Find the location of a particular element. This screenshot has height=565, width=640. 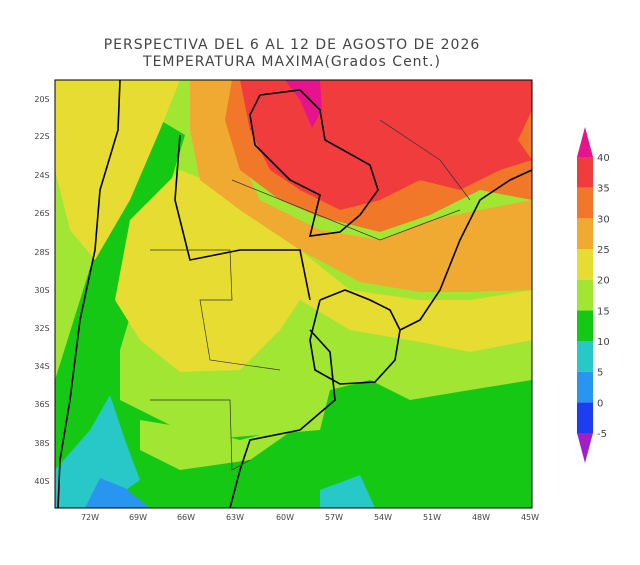

lon-tick: 60W is located at coordinates (285, 517).